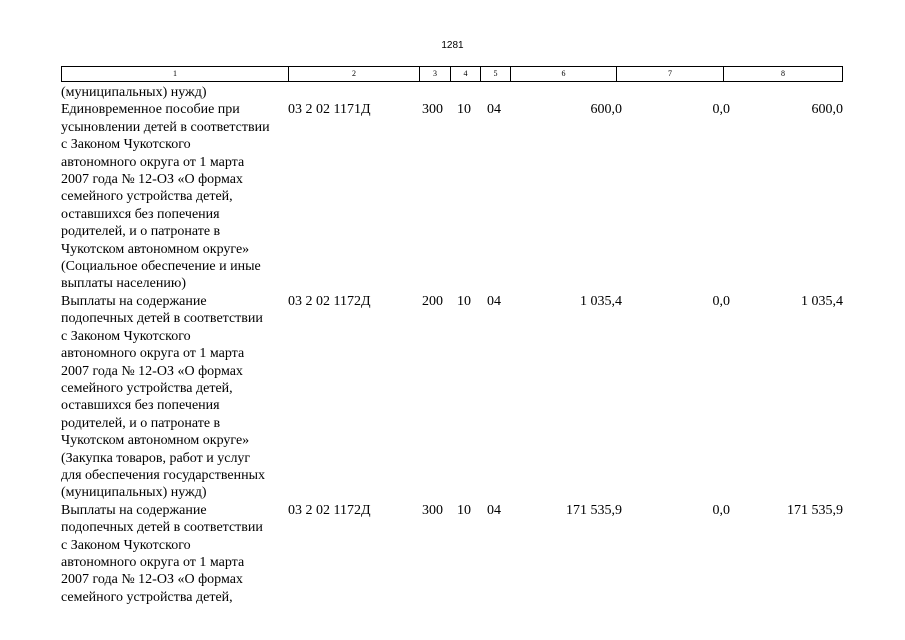  What do you see at coordinates (354, 74) in the screenshot?
I see `header-col-2: 2` at bounding box center [354, 74].